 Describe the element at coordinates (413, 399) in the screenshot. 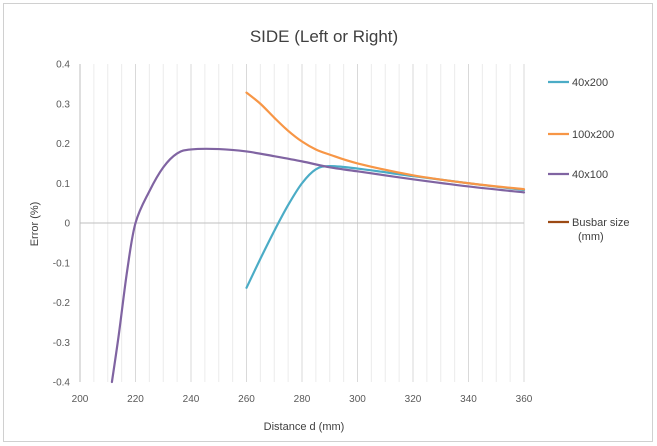

I see `x-tick-label: 320` at that location.